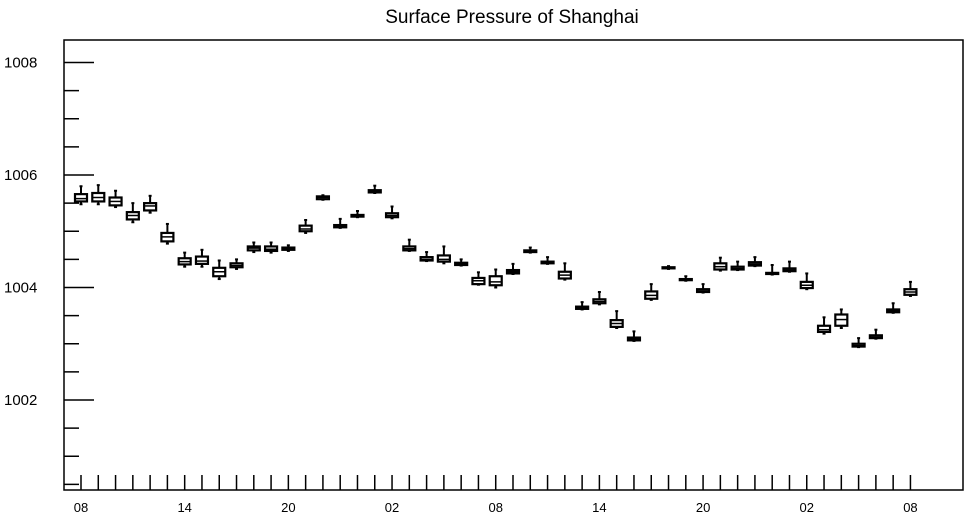 This screenshot has width=969, height=520. Describe the element at coordinates (512, 17) in the screenshot. I see `chart-title: Surface Pressure of Shanghai` at that location.